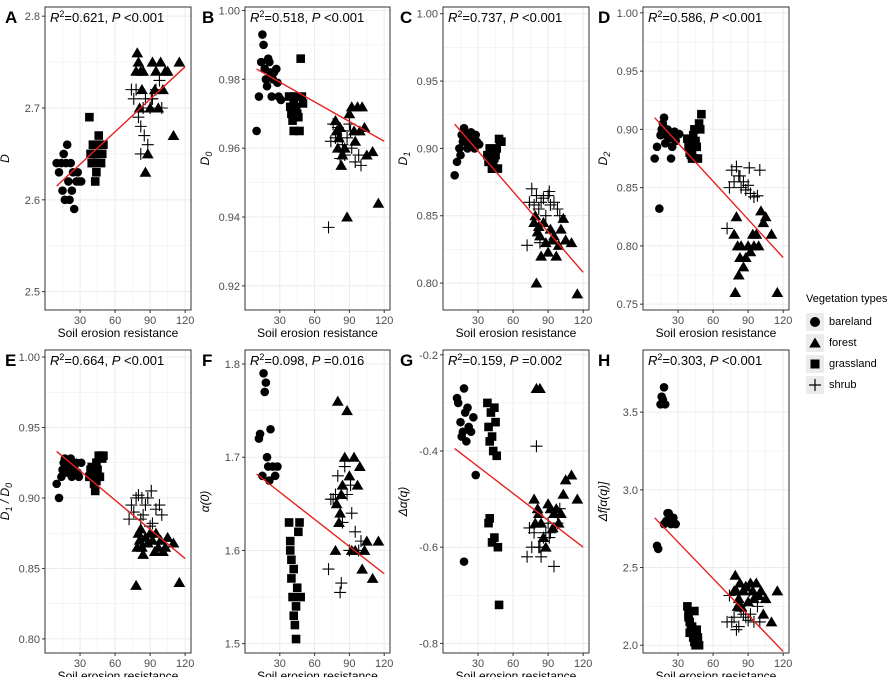 The image size is (892, 677). What do you see at coordinates (404, 159) in the screenshot?
I see `y-axis-label: D1` at bounding box center [404, 159].